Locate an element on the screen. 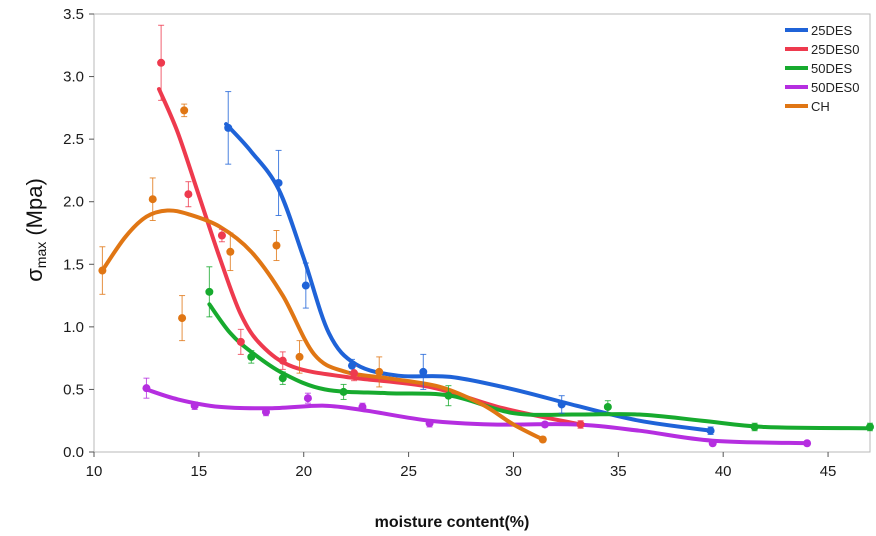 The image size is (876, 536). y-tick-label: 2.5 is located at coordinates (73, 139).